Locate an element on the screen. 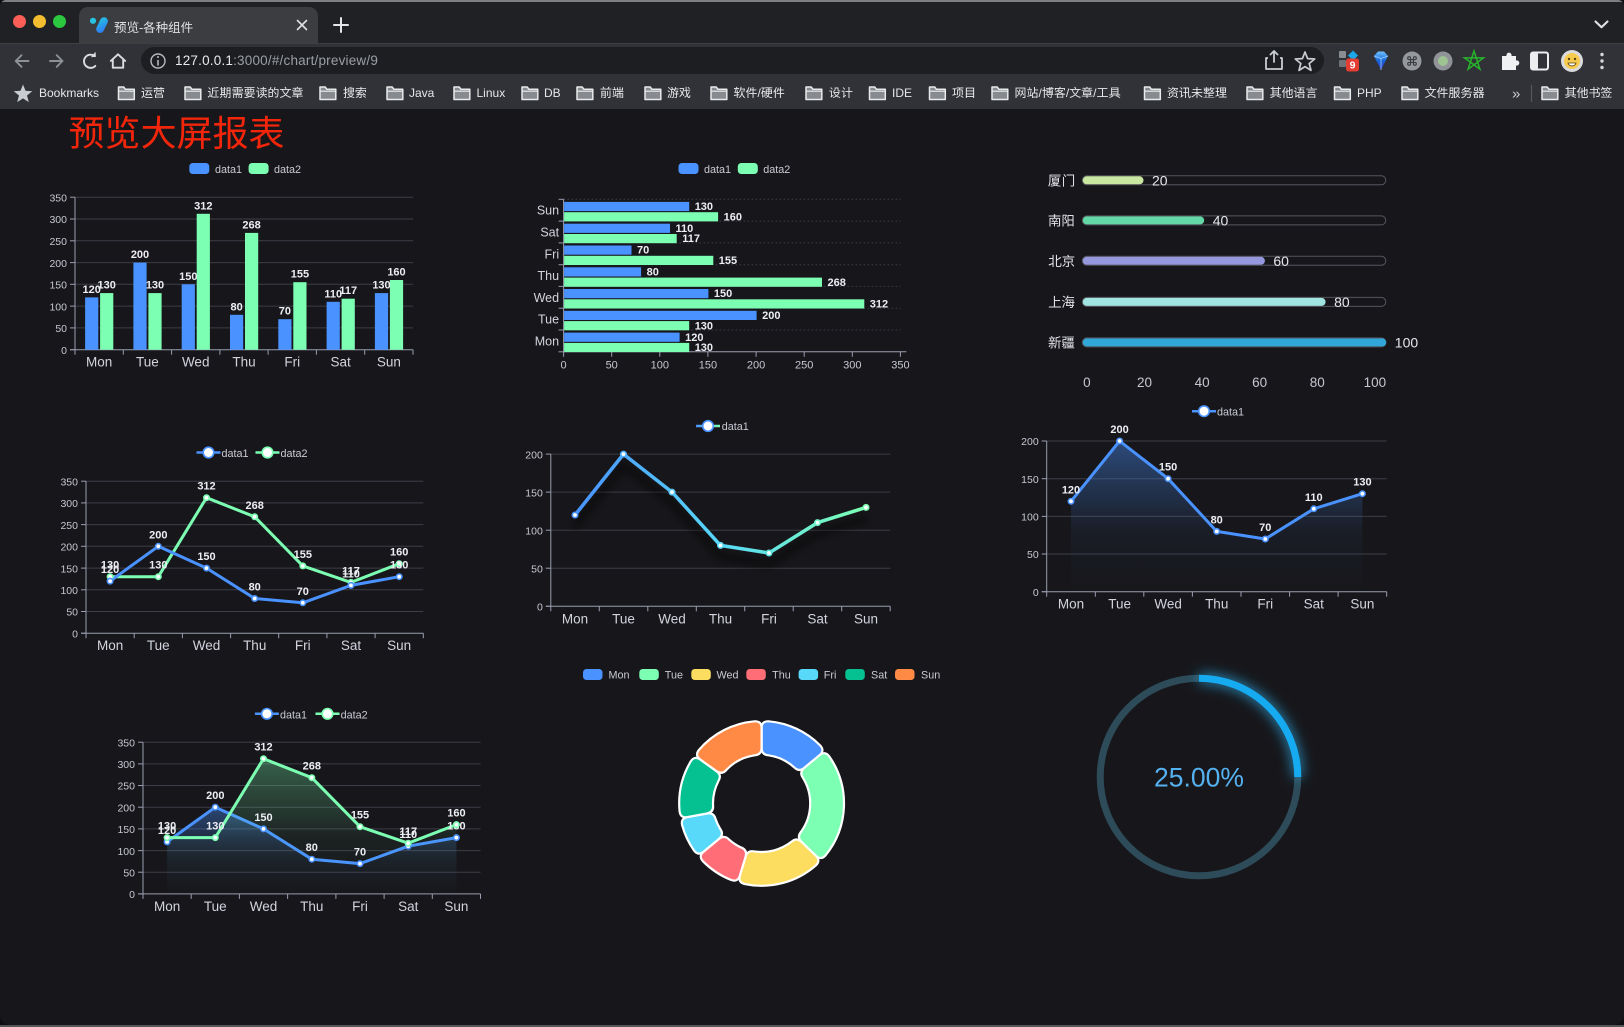 Image resolution: width=1624 pixels, height=1027 pixels. svg-text: 20 is located at coordinates (1160, 180).